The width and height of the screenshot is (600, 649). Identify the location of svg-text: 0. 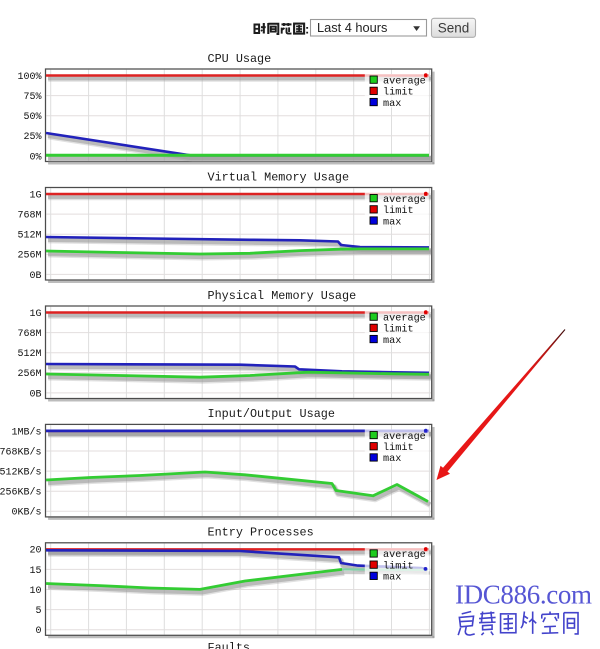
(38, 631).